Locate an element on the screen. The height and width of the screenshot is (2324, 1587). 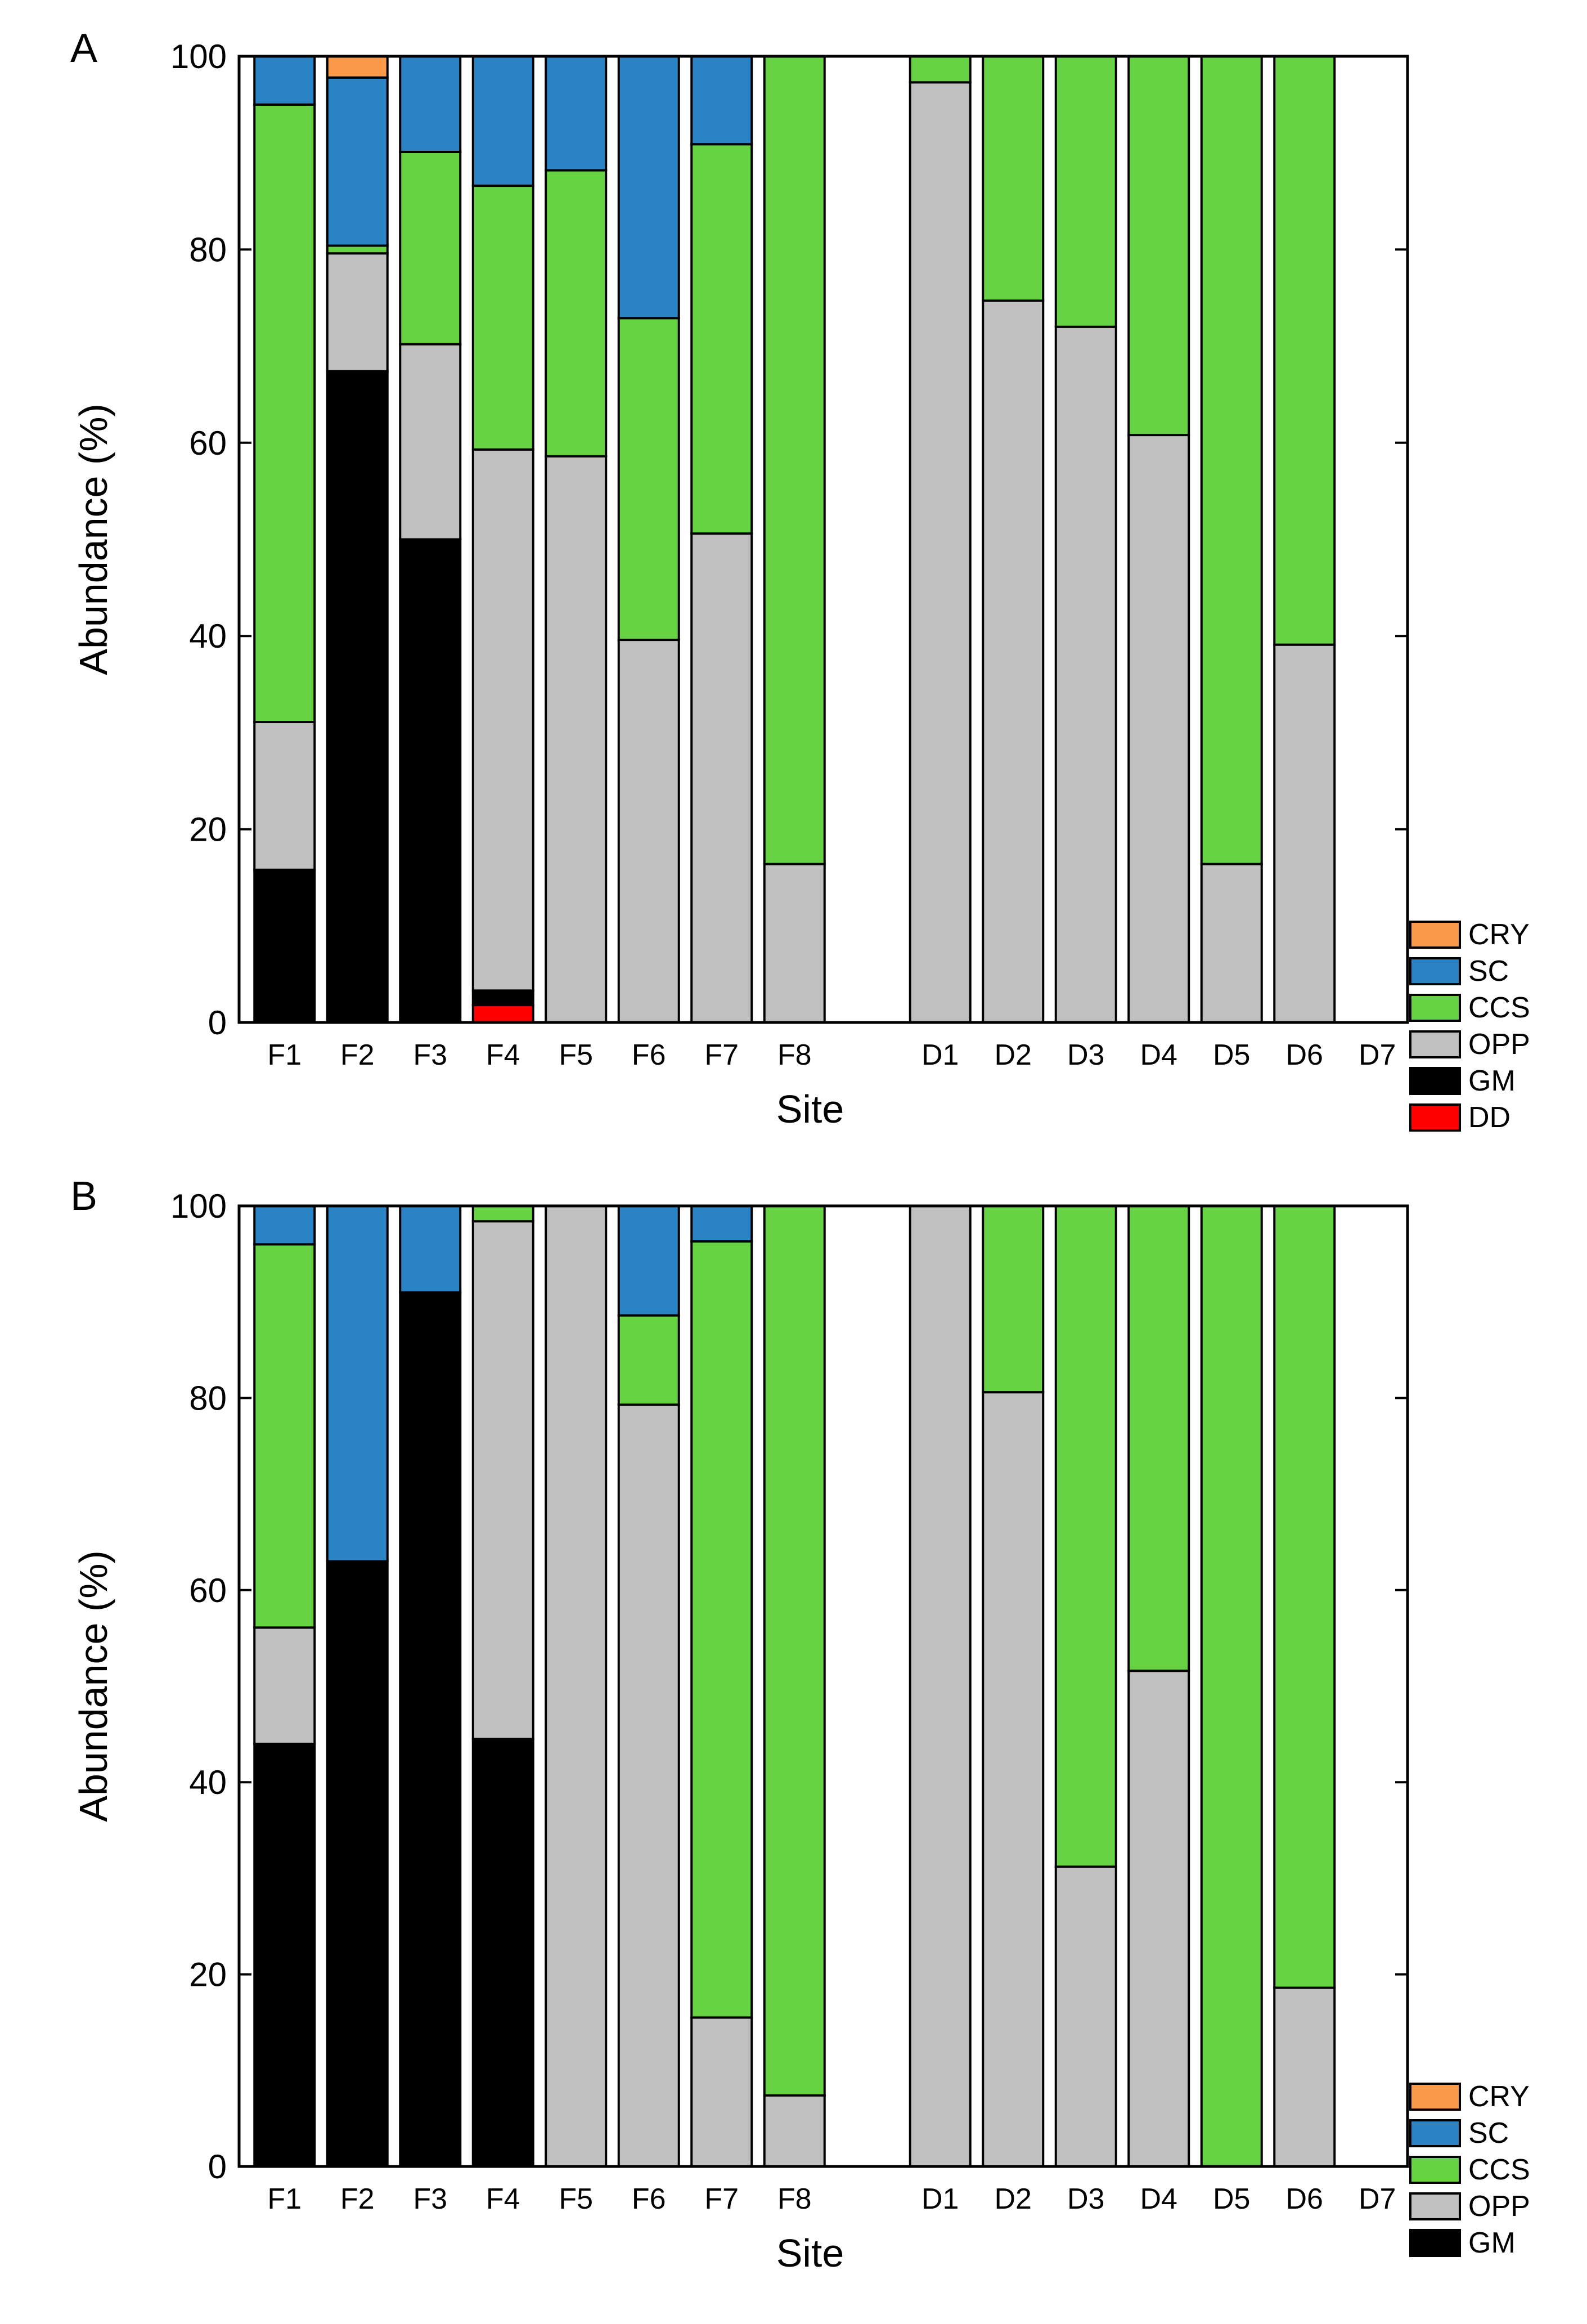
bar-segment-gm-f3 is located at coordinates (430, 781).